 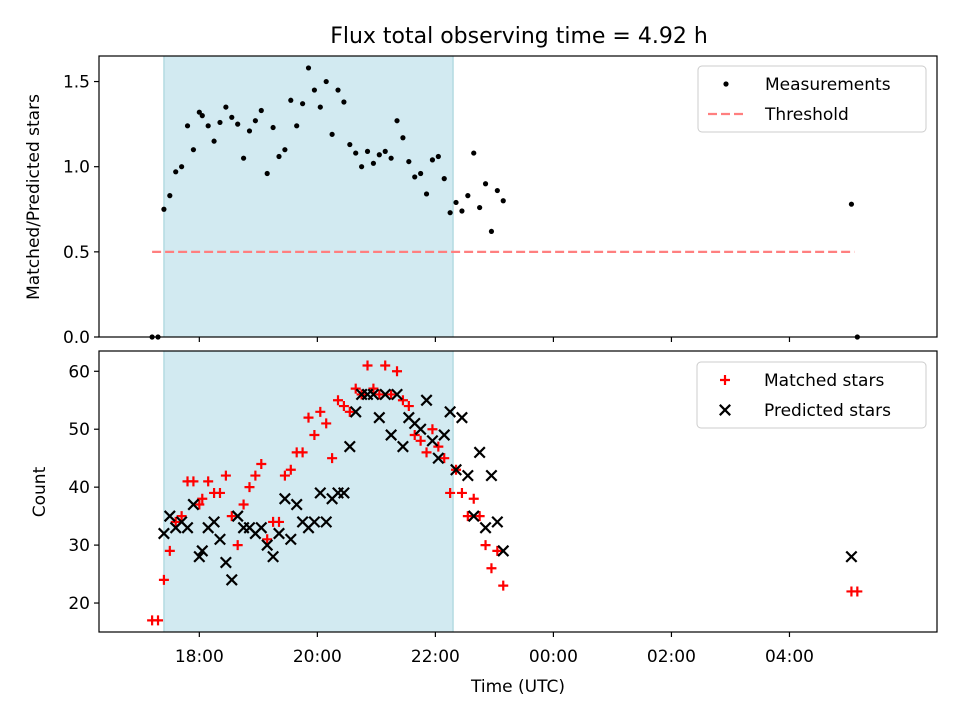 I want to click on top-y-axis-label: Matched/Predicted stars, so click(x=34, y=197).